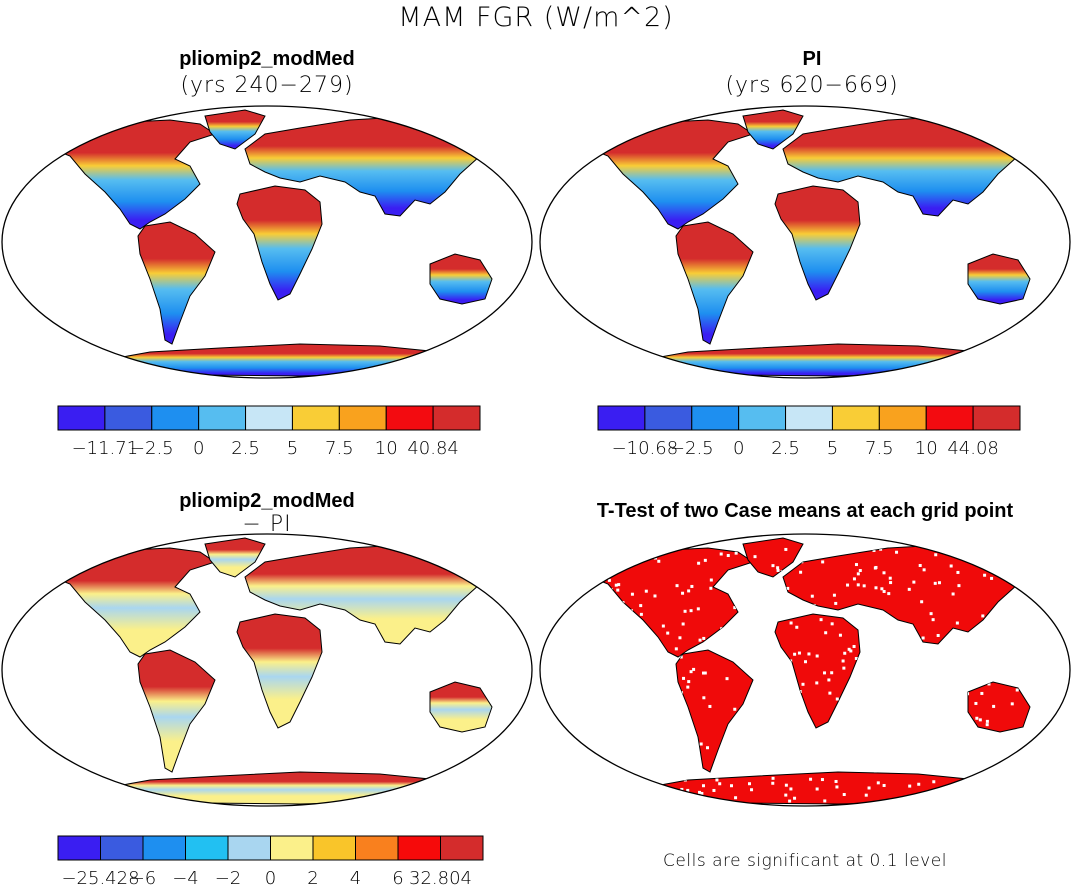  What do you see at coordinates (105, 448) in the screenshot?
I see `colorbar-tick-label: −11.71` at bounding box center [105, 448].